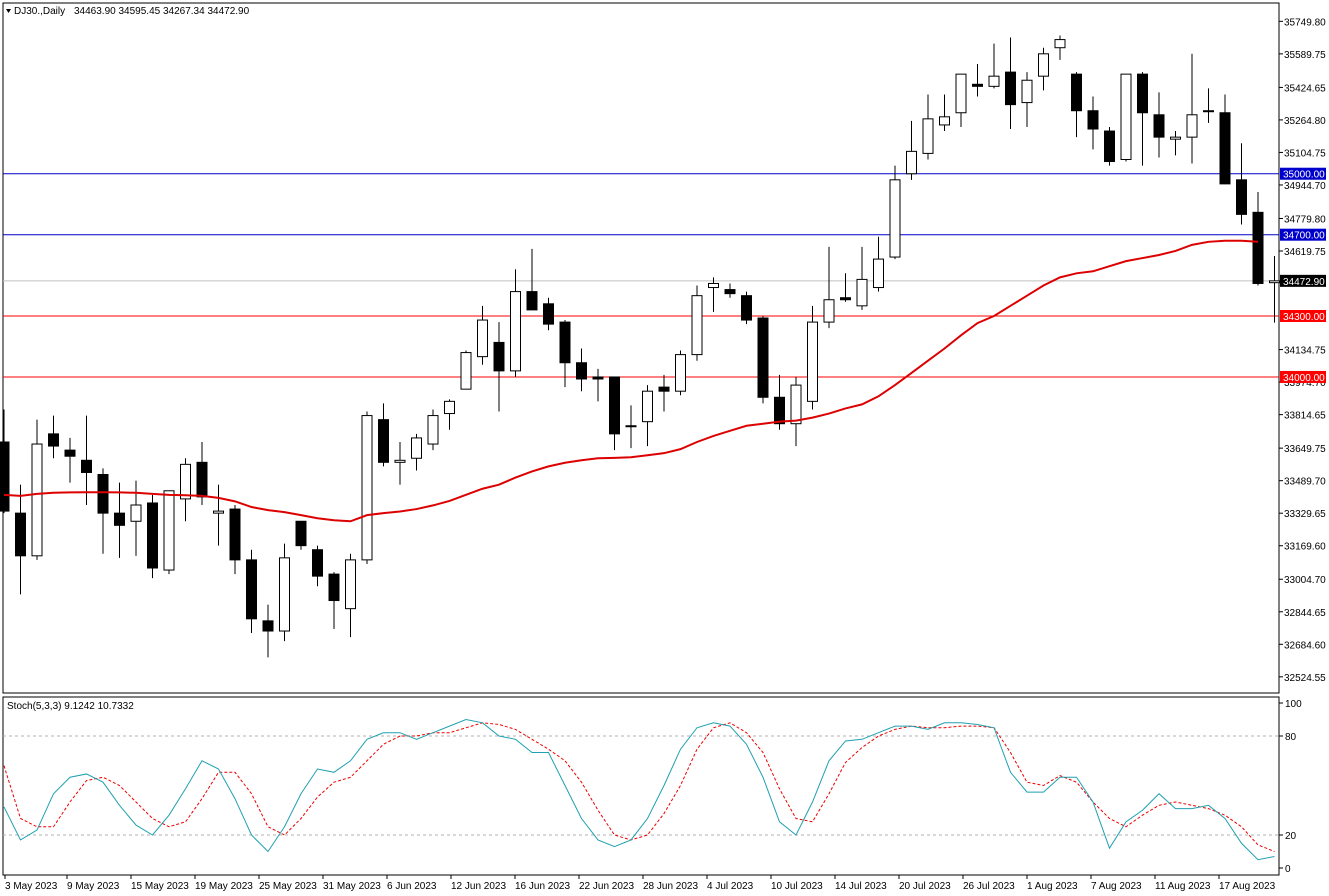 Image resolution: width=1329 pixels, height=896 pixels. What do you see at coordinates (1303, 280) in the screenshot?
I see `current-price-badge-bg` at bounding box center [1303, 280].